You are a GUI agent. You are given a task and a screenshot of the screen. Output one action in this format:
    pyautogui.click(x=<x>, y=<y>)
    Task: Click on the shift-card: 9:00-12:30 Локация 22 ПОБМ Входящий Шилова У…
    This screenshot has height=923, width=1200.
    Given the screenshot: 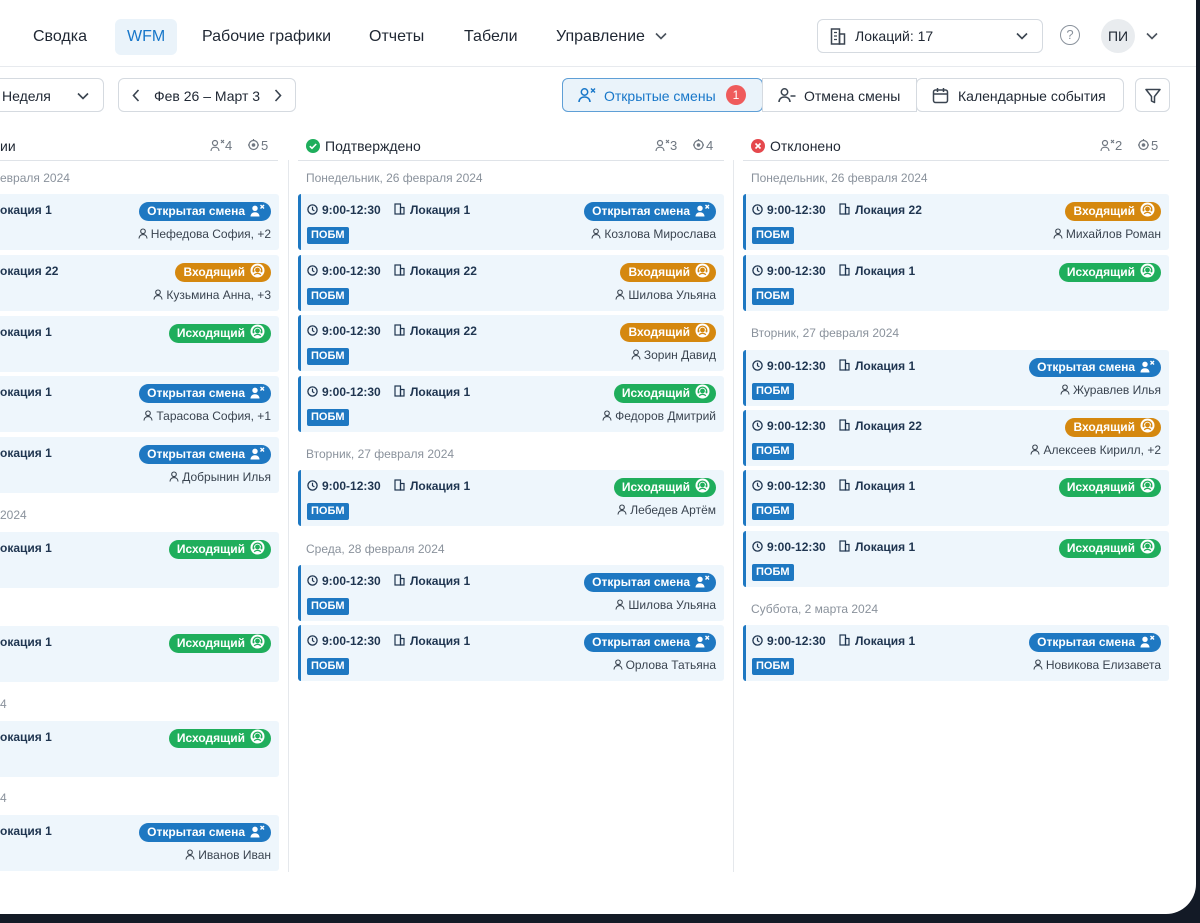 What is the action you would take?
    pyautogui.click(x=511, y=283)
    